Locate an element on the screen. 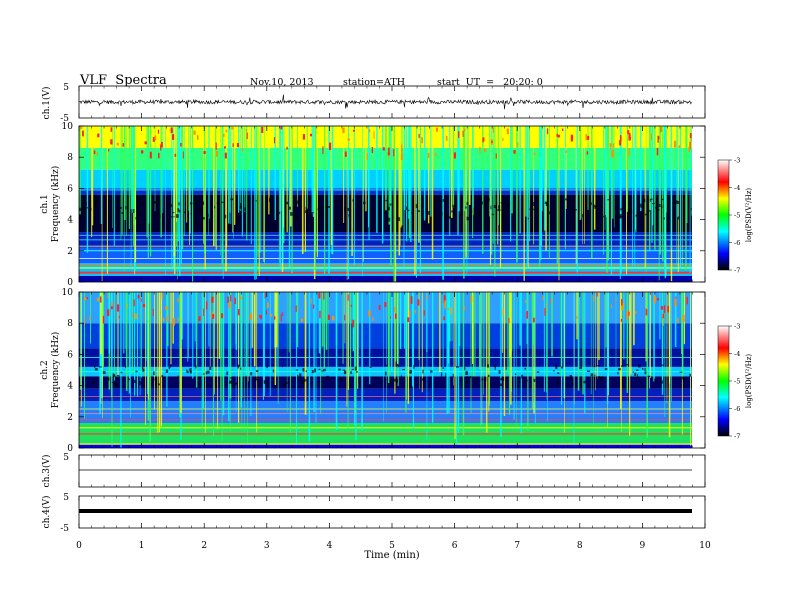 This screenshot has width=792, height=612. ch4-ylabel: ch.4(V) is located at coordinates (46, 512).